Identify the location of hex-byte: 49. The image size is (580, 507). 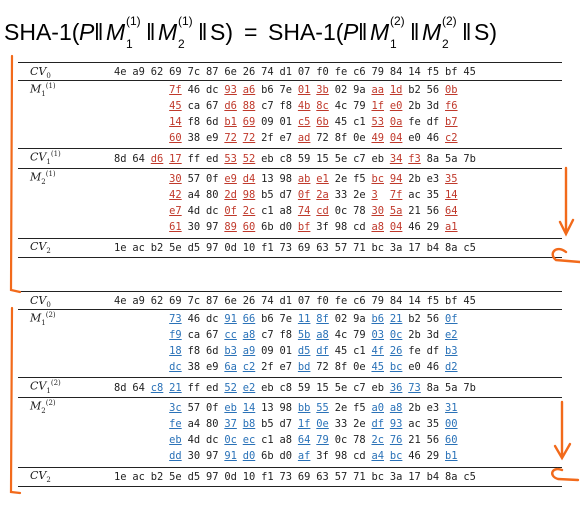
(380, 138).